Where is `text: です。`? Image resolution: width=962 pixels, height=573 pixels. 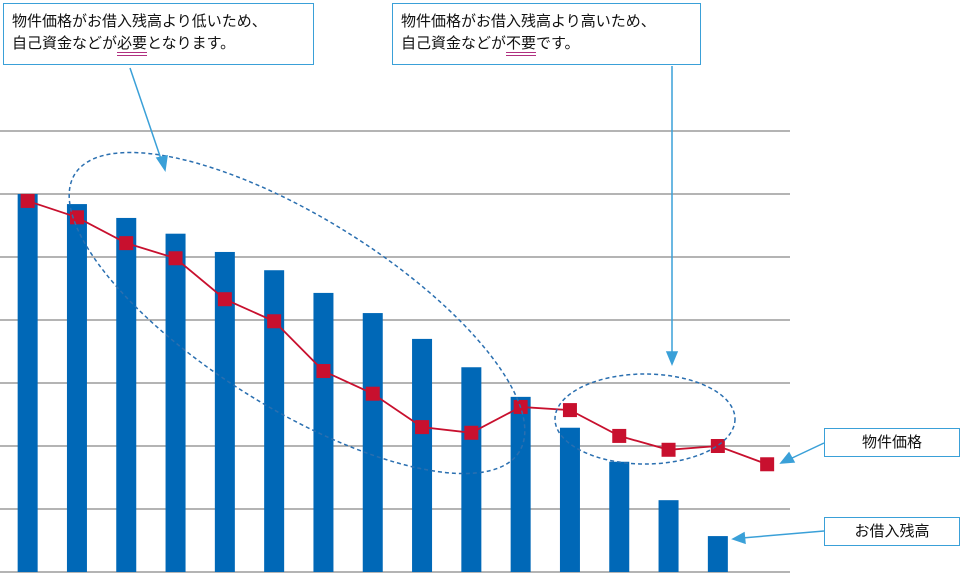 text: です。 is located at coordinates (558, 43).